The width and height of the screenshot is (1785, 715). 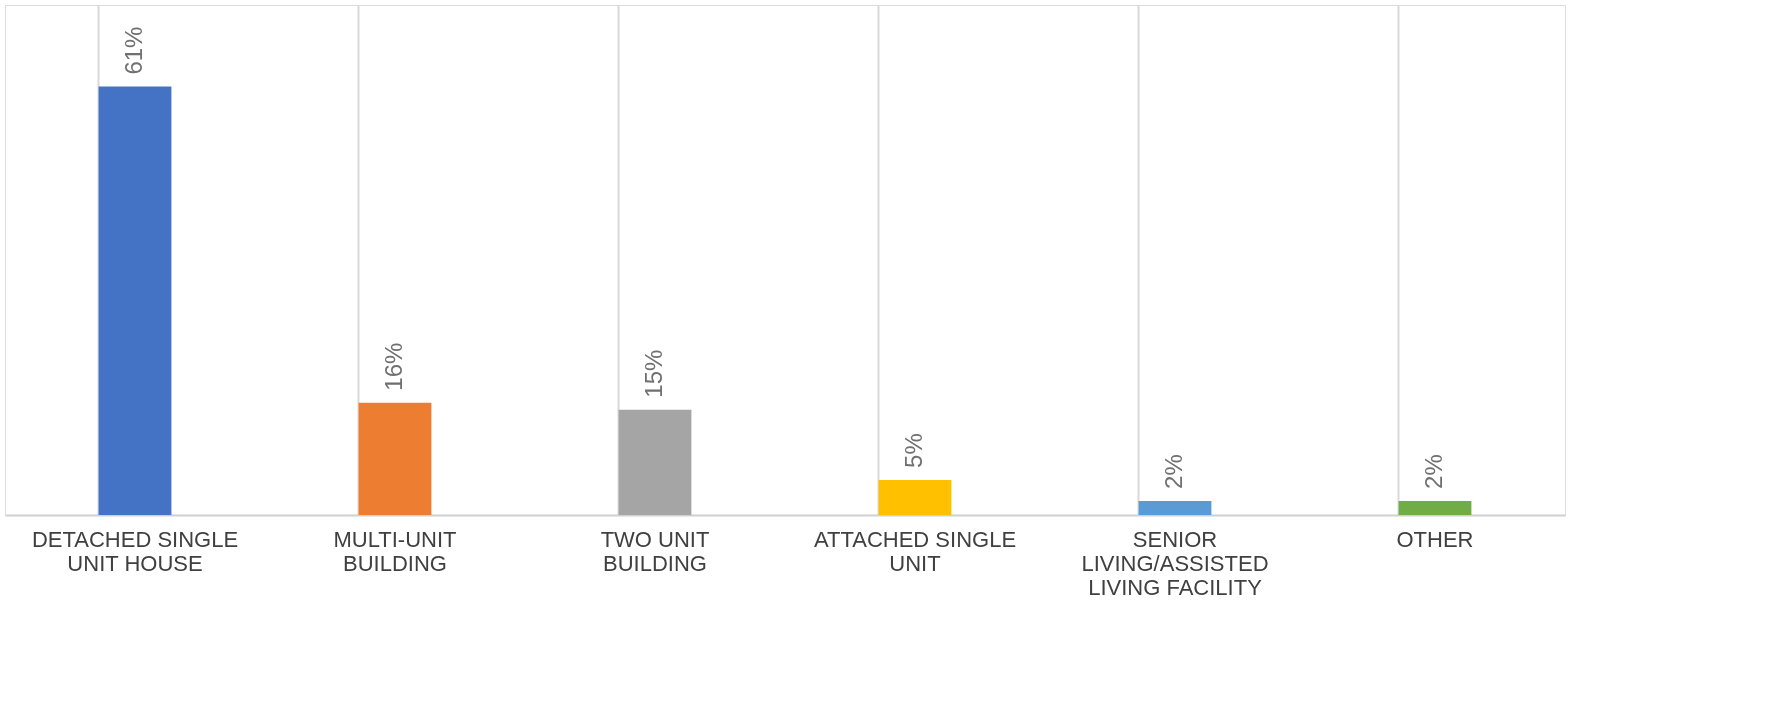 What do you see at coordinates (915, 551) in the screenshot?
I see `x-tick-label: ATTACHED SINGLE UNIT` at bounding box center [915, 551].